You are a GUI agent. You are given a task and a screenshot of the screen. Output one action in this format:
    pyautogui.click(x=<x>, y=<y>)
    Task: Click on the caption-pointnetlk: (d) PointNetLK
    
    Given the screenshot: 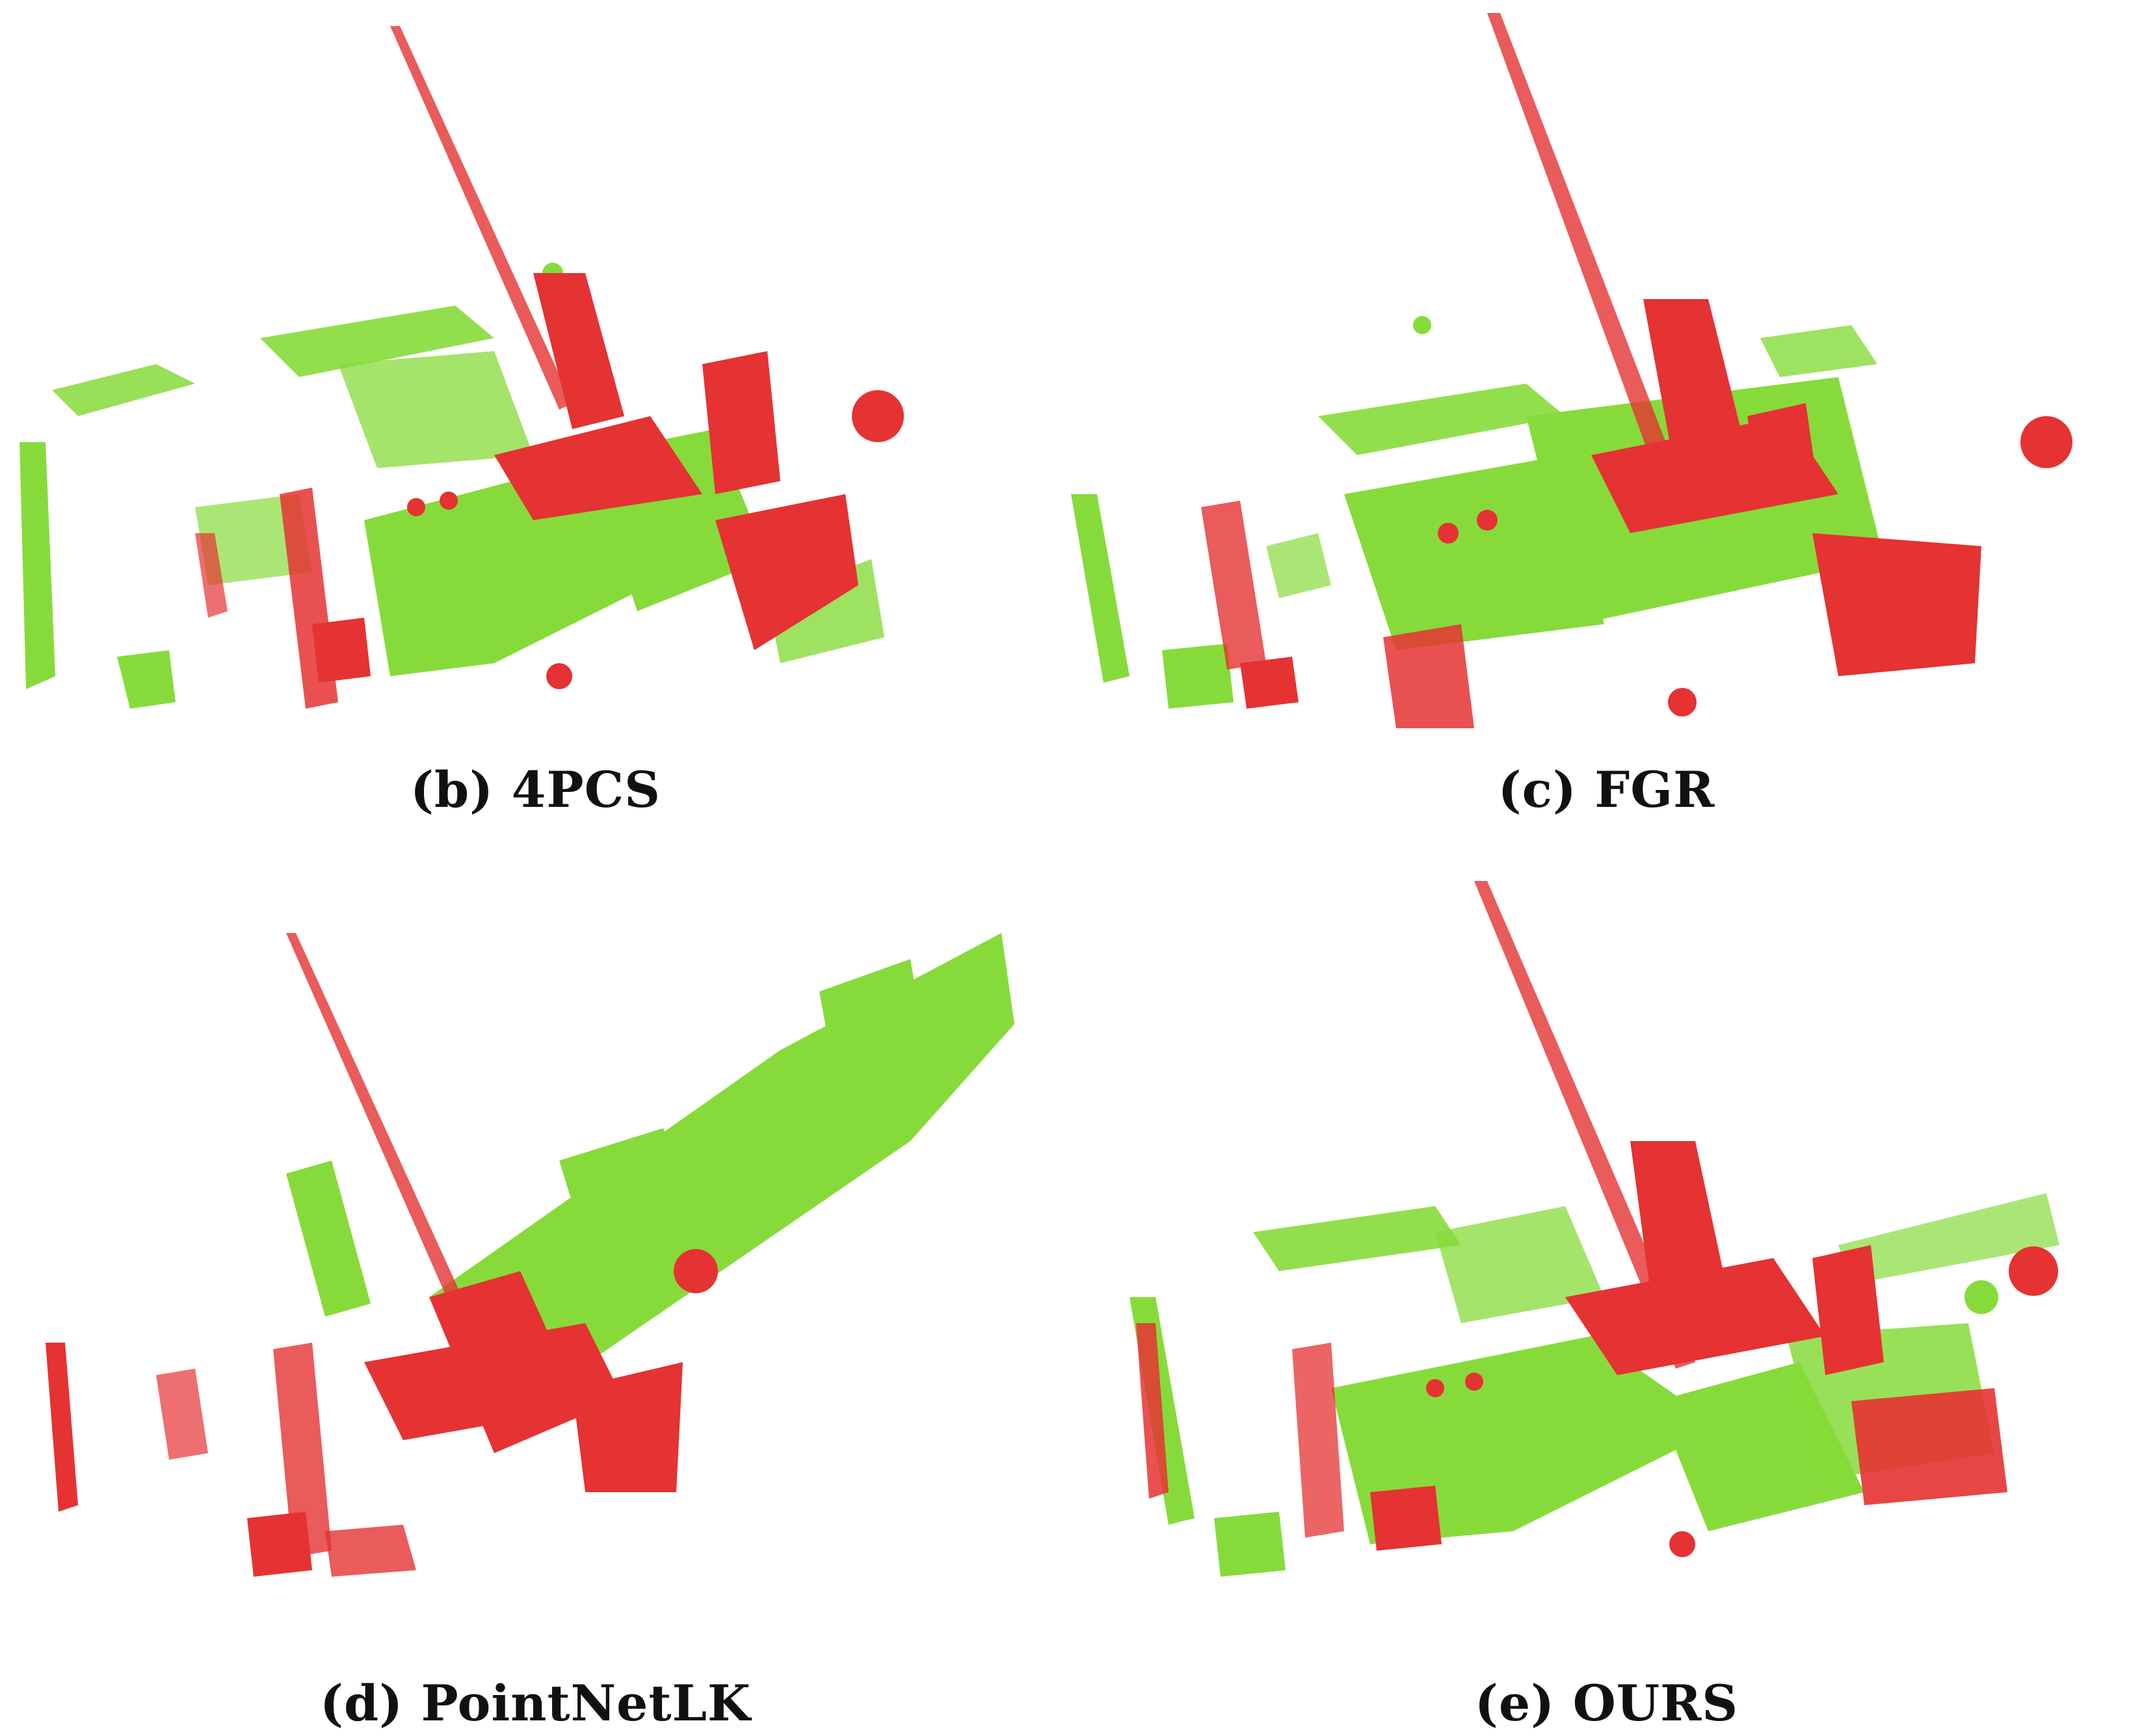 What is the action you would take?
    pyautogui.click(x=535, y=1703)
    